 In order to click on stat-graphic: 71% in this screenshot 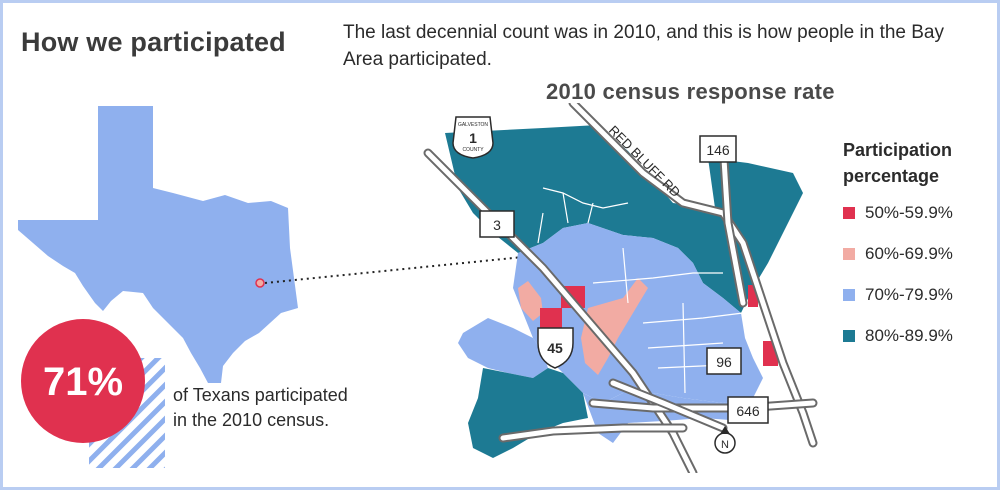, I will do `click(93, 393)`.